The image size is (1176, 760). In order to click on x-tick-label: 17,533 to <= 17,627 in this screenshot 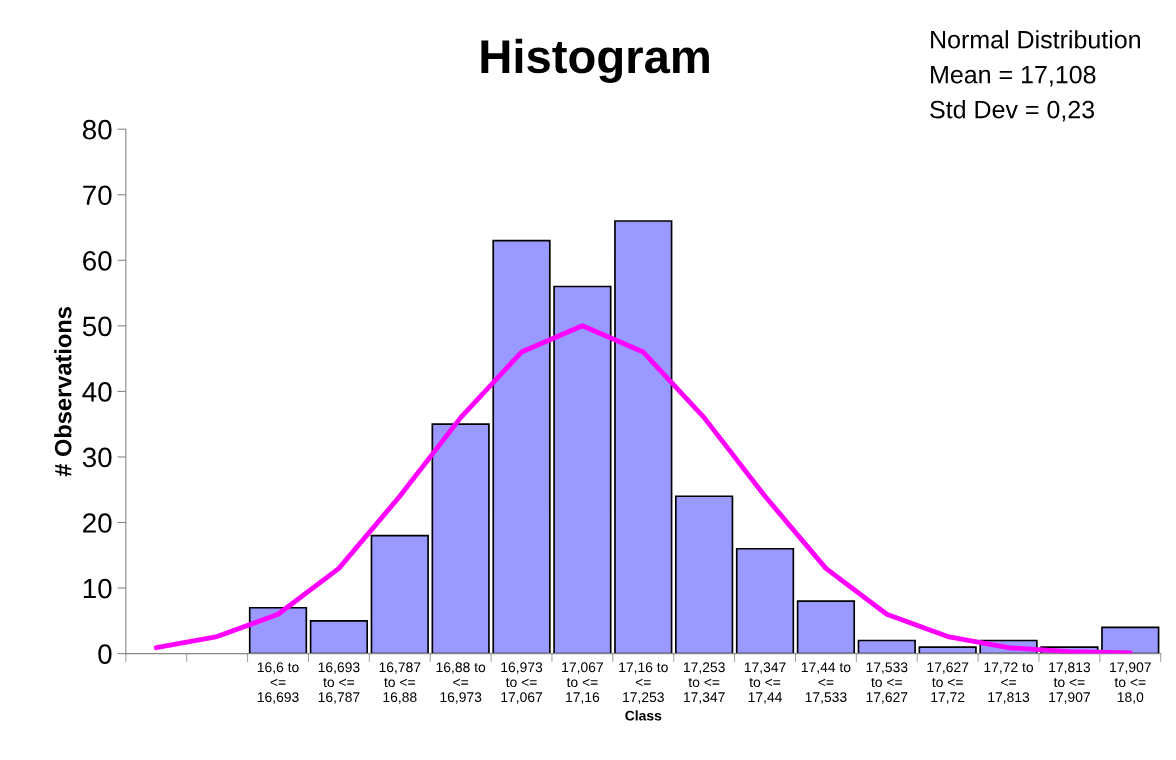, I will do `click(887, 683)`.